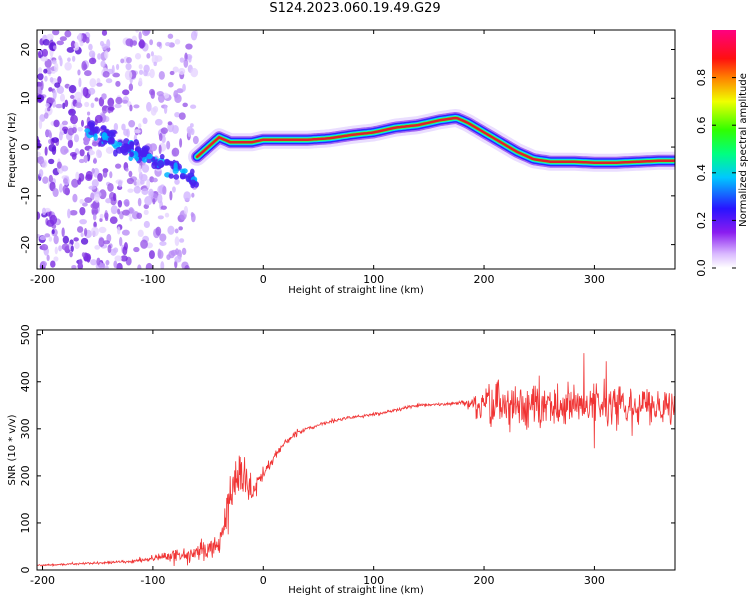 Image resolution: width=750 pixels, height=600 pixels. Describe the element at coordinates (743, 150) in the screenshot. I see `colorbar-label: Normalized spectral amplitude` at that location.